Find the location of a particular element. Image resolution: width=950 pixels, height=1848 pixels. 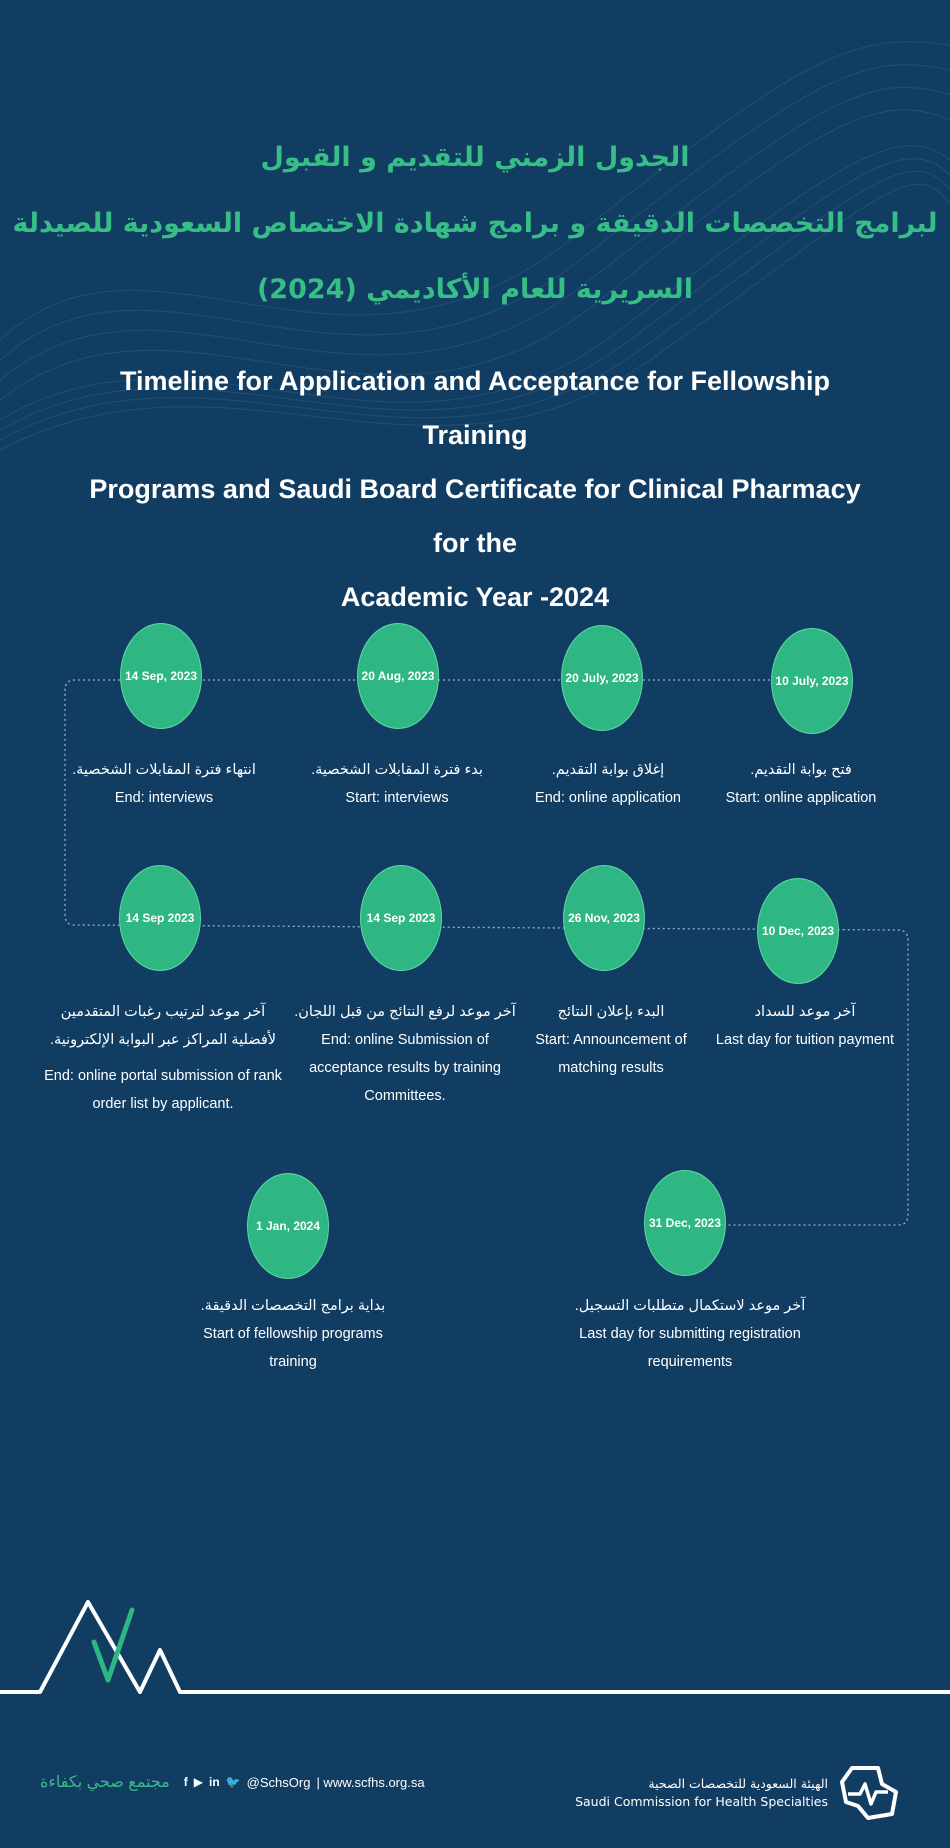

footer-handle: @SchsOrg is located at coordinates (278, 1782).